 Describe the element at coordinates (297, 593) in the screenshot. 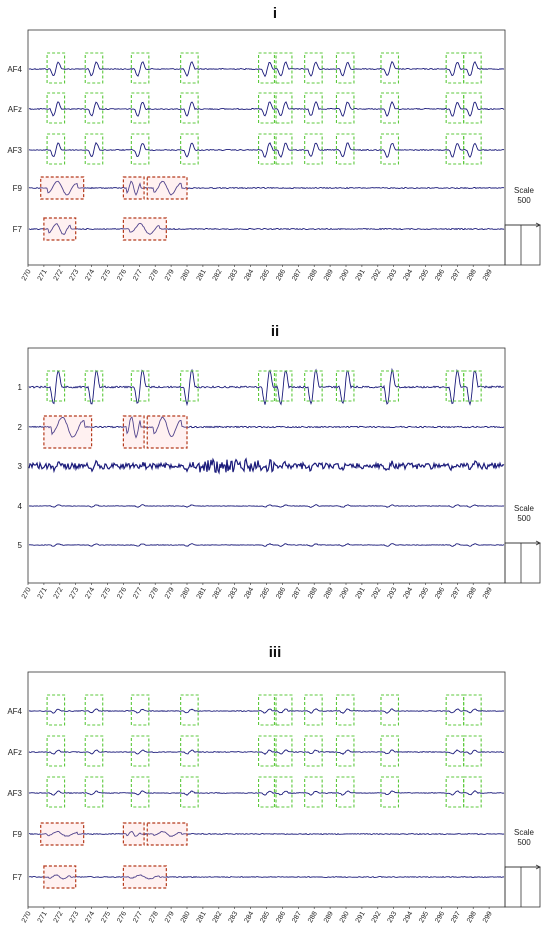

I see `x-tick-label: 287` at that location.